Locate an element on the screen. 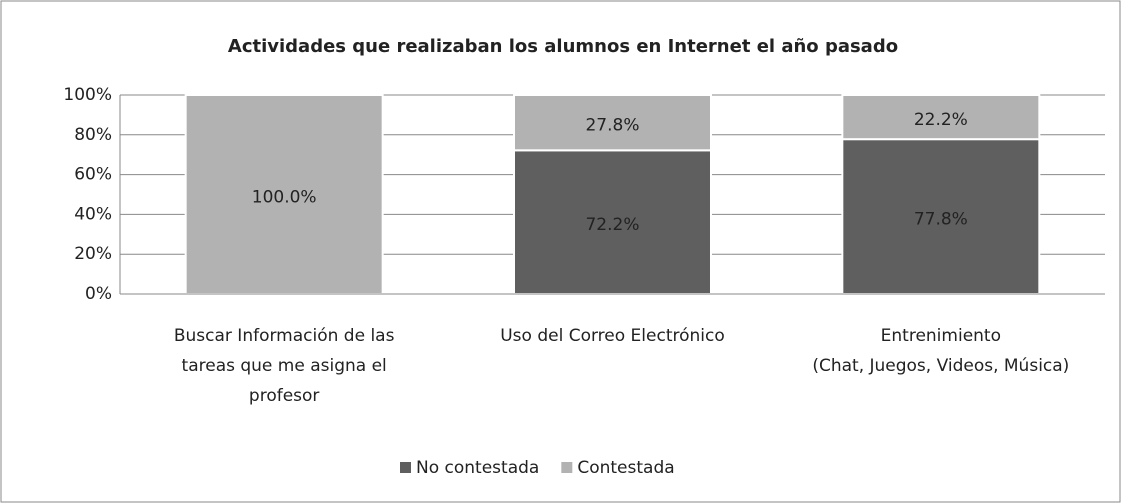 This screenshot has height=504, width=1122. x-tick-label: profesor is located at coordinates (284, 396).